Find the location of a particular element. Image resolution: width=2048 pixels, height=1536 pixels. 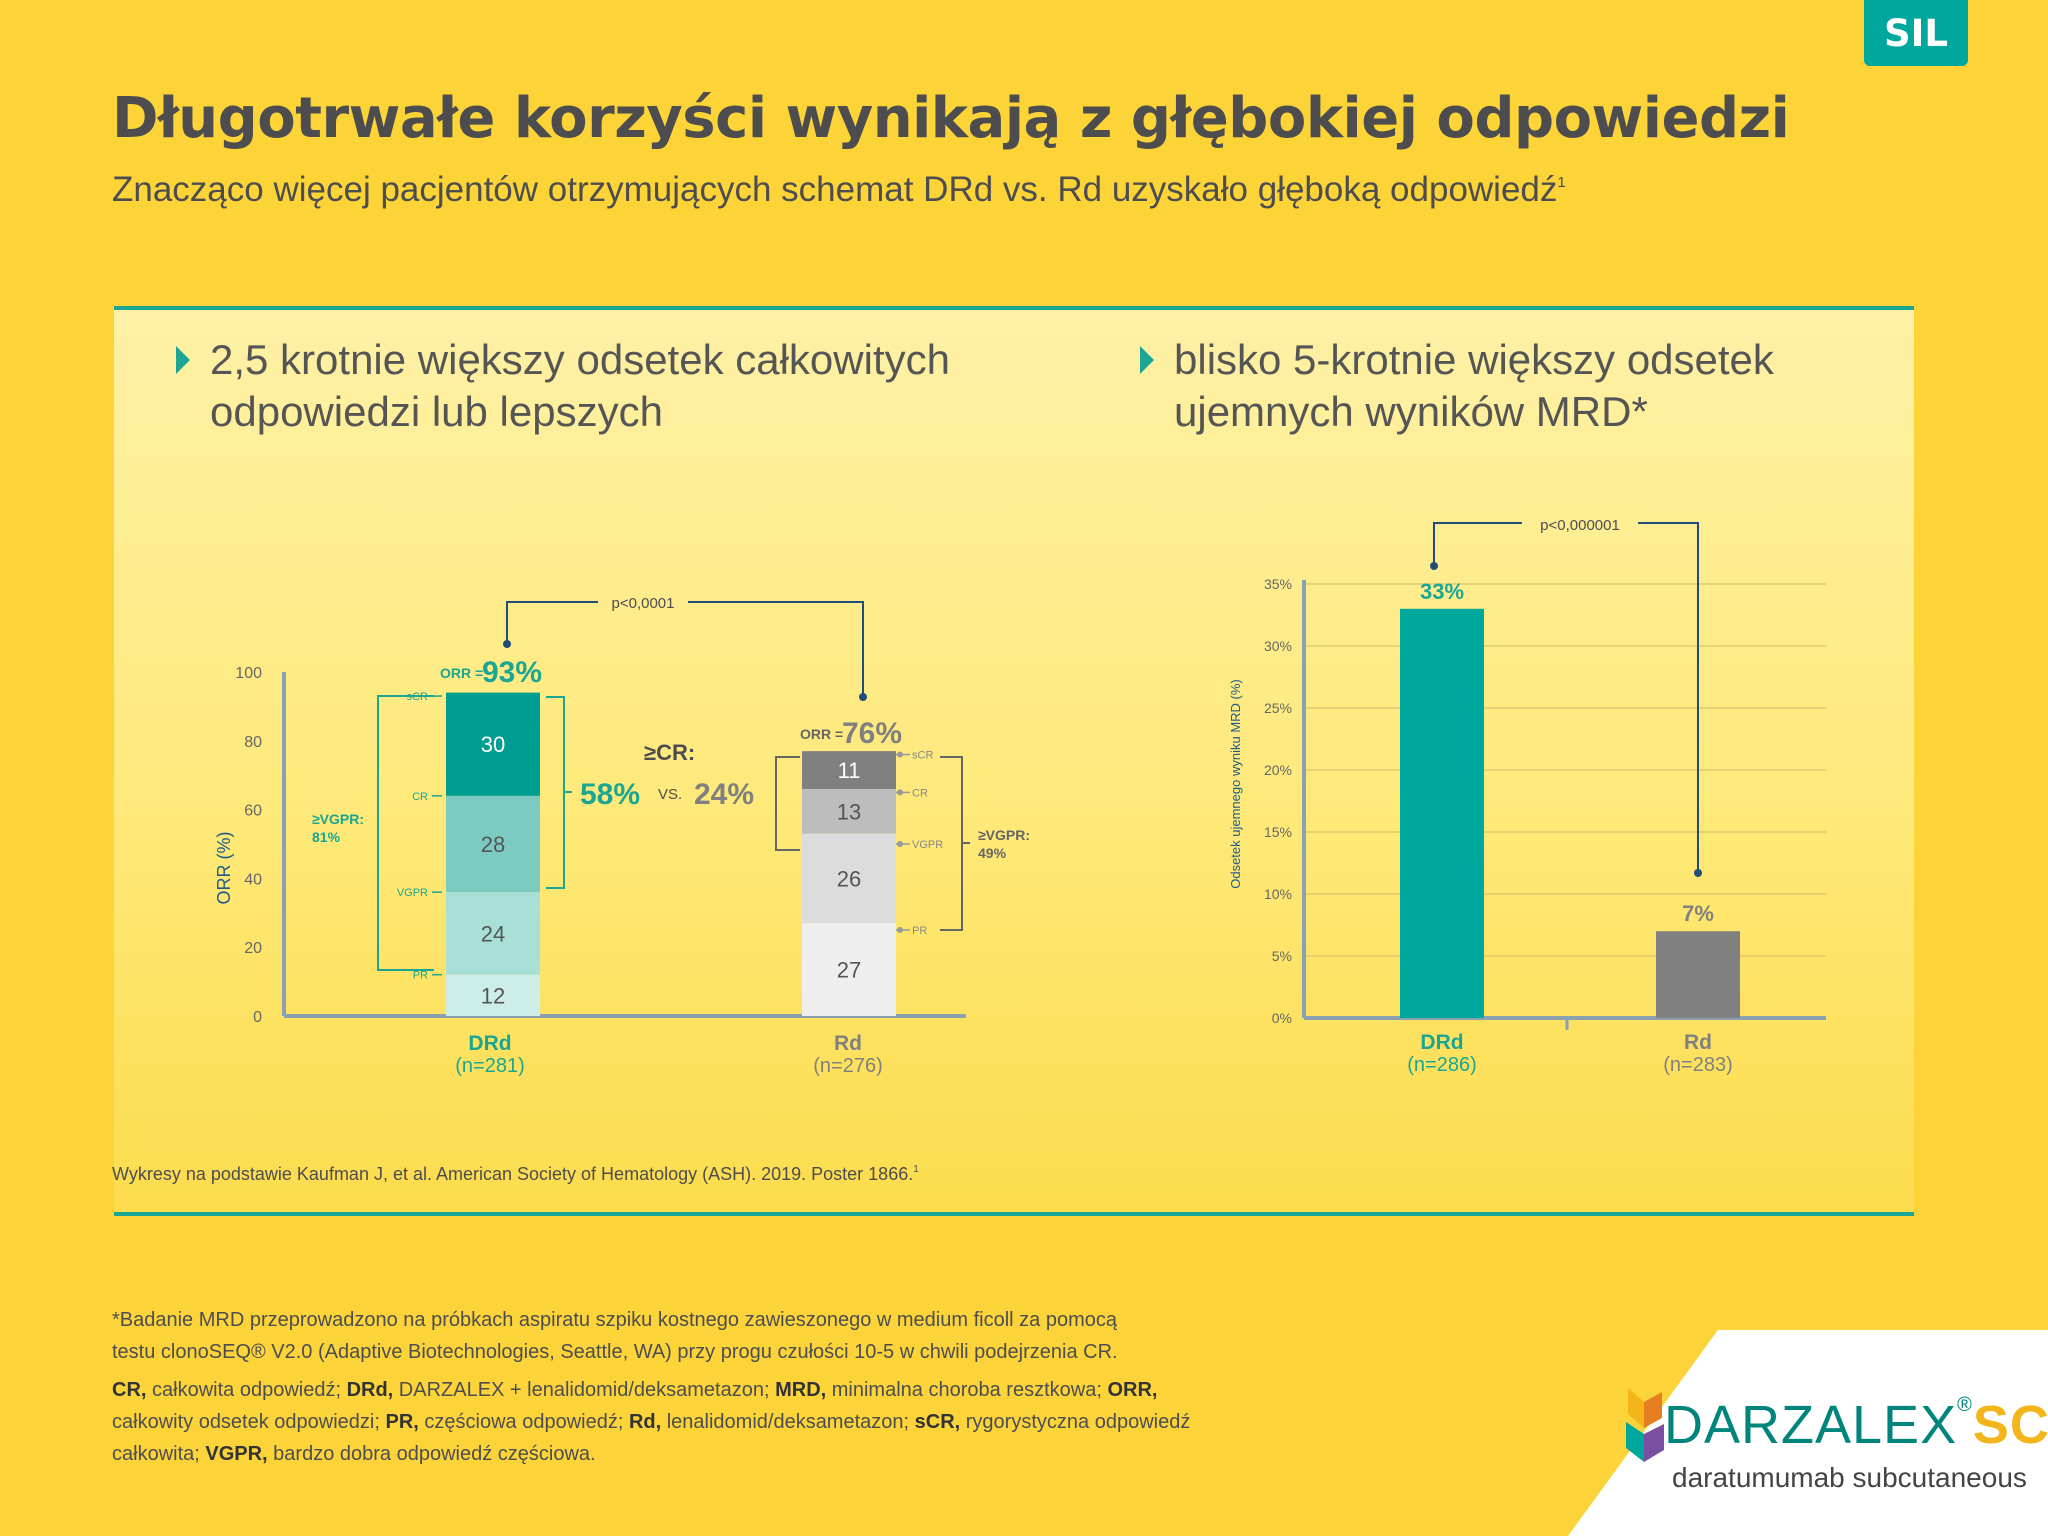

level-label-rd-cr: CR is located at coordinates (920, 793).